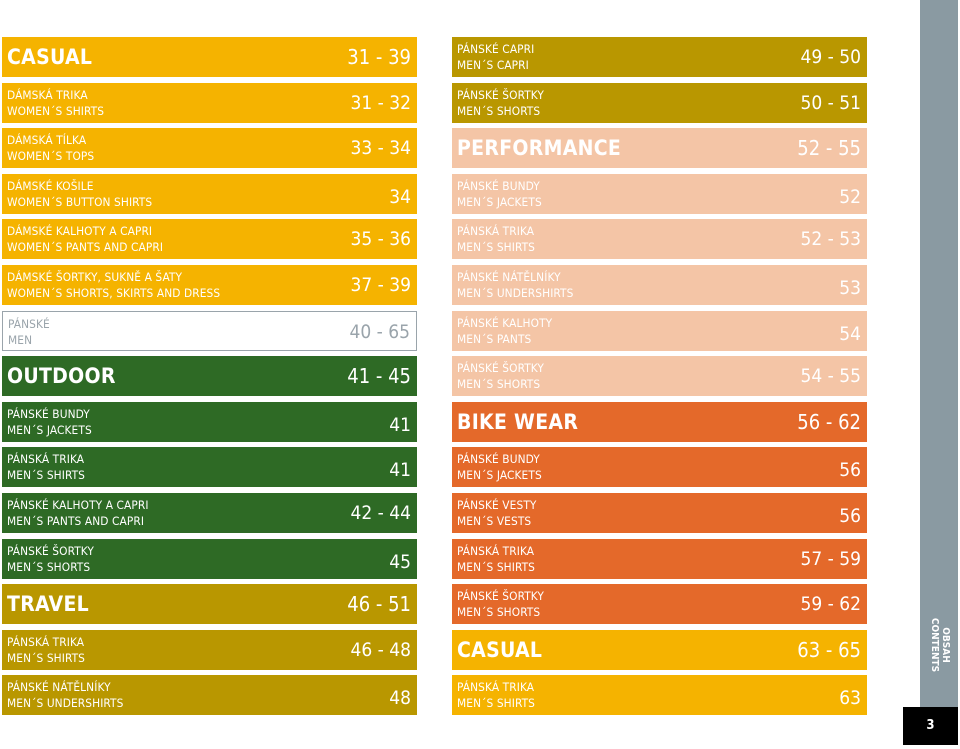 This screenshot has width=960, height=749. I want to click on page-range: 52 - 55, so click(829, 148).